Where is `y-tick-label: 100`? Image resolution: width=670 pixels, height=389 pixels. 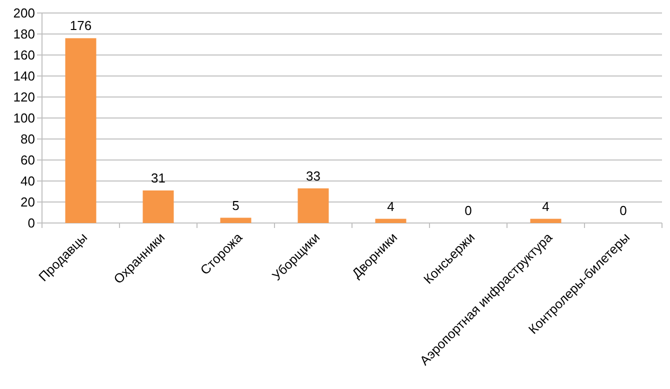
y-tick-label: 100 is located at coordinates (24, 118).